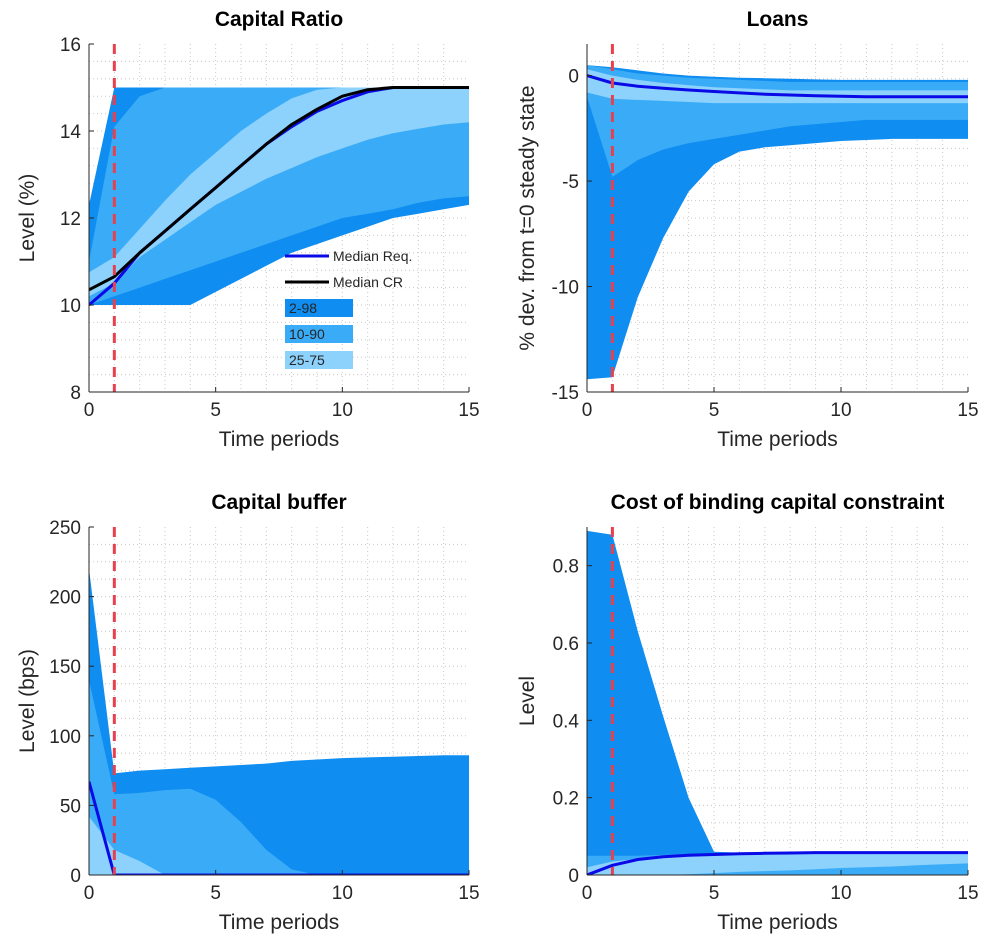 The width and height of the screenshot is (984, 944). Describe the element at coordinates (70, 306) in the screenshot. I see `y-tick-label: 10` at that location.